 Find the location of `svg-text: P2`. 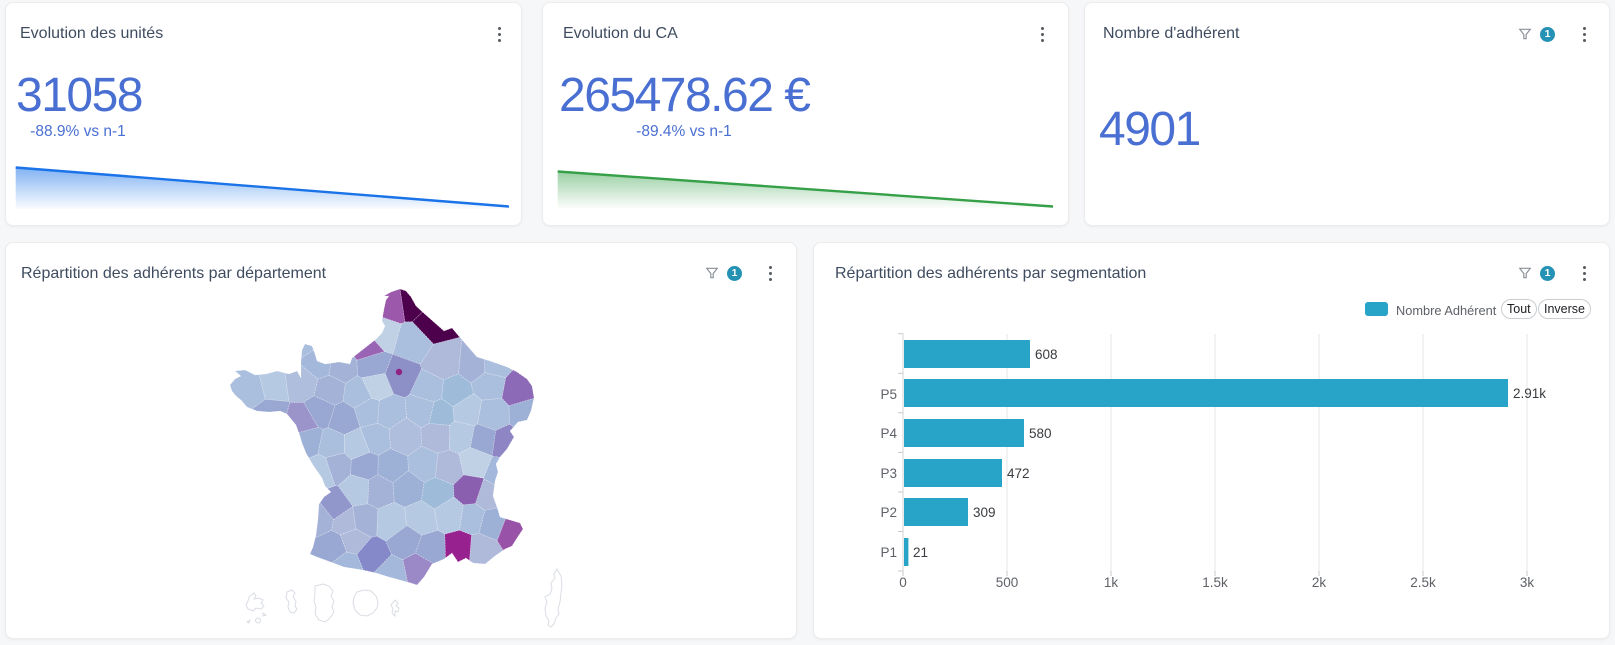

svg-text: P2 is located at coordinates (888, 512).